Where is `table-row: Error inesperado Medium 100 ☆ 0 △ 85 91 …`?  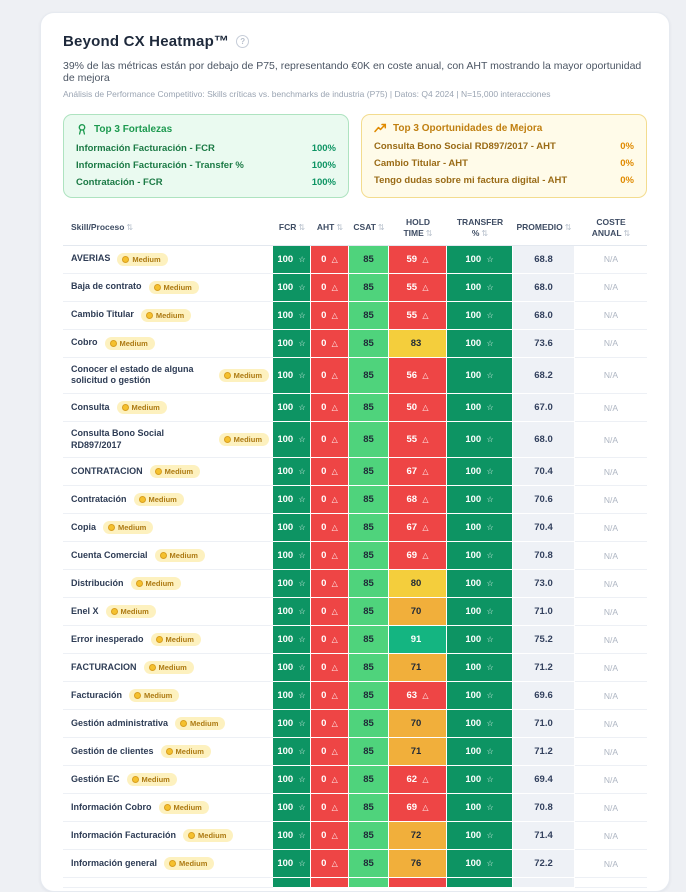 table-row: Error inesperado Medium 100 ☆ 0 △ 85 91 … is located at coordinates (355, 640).